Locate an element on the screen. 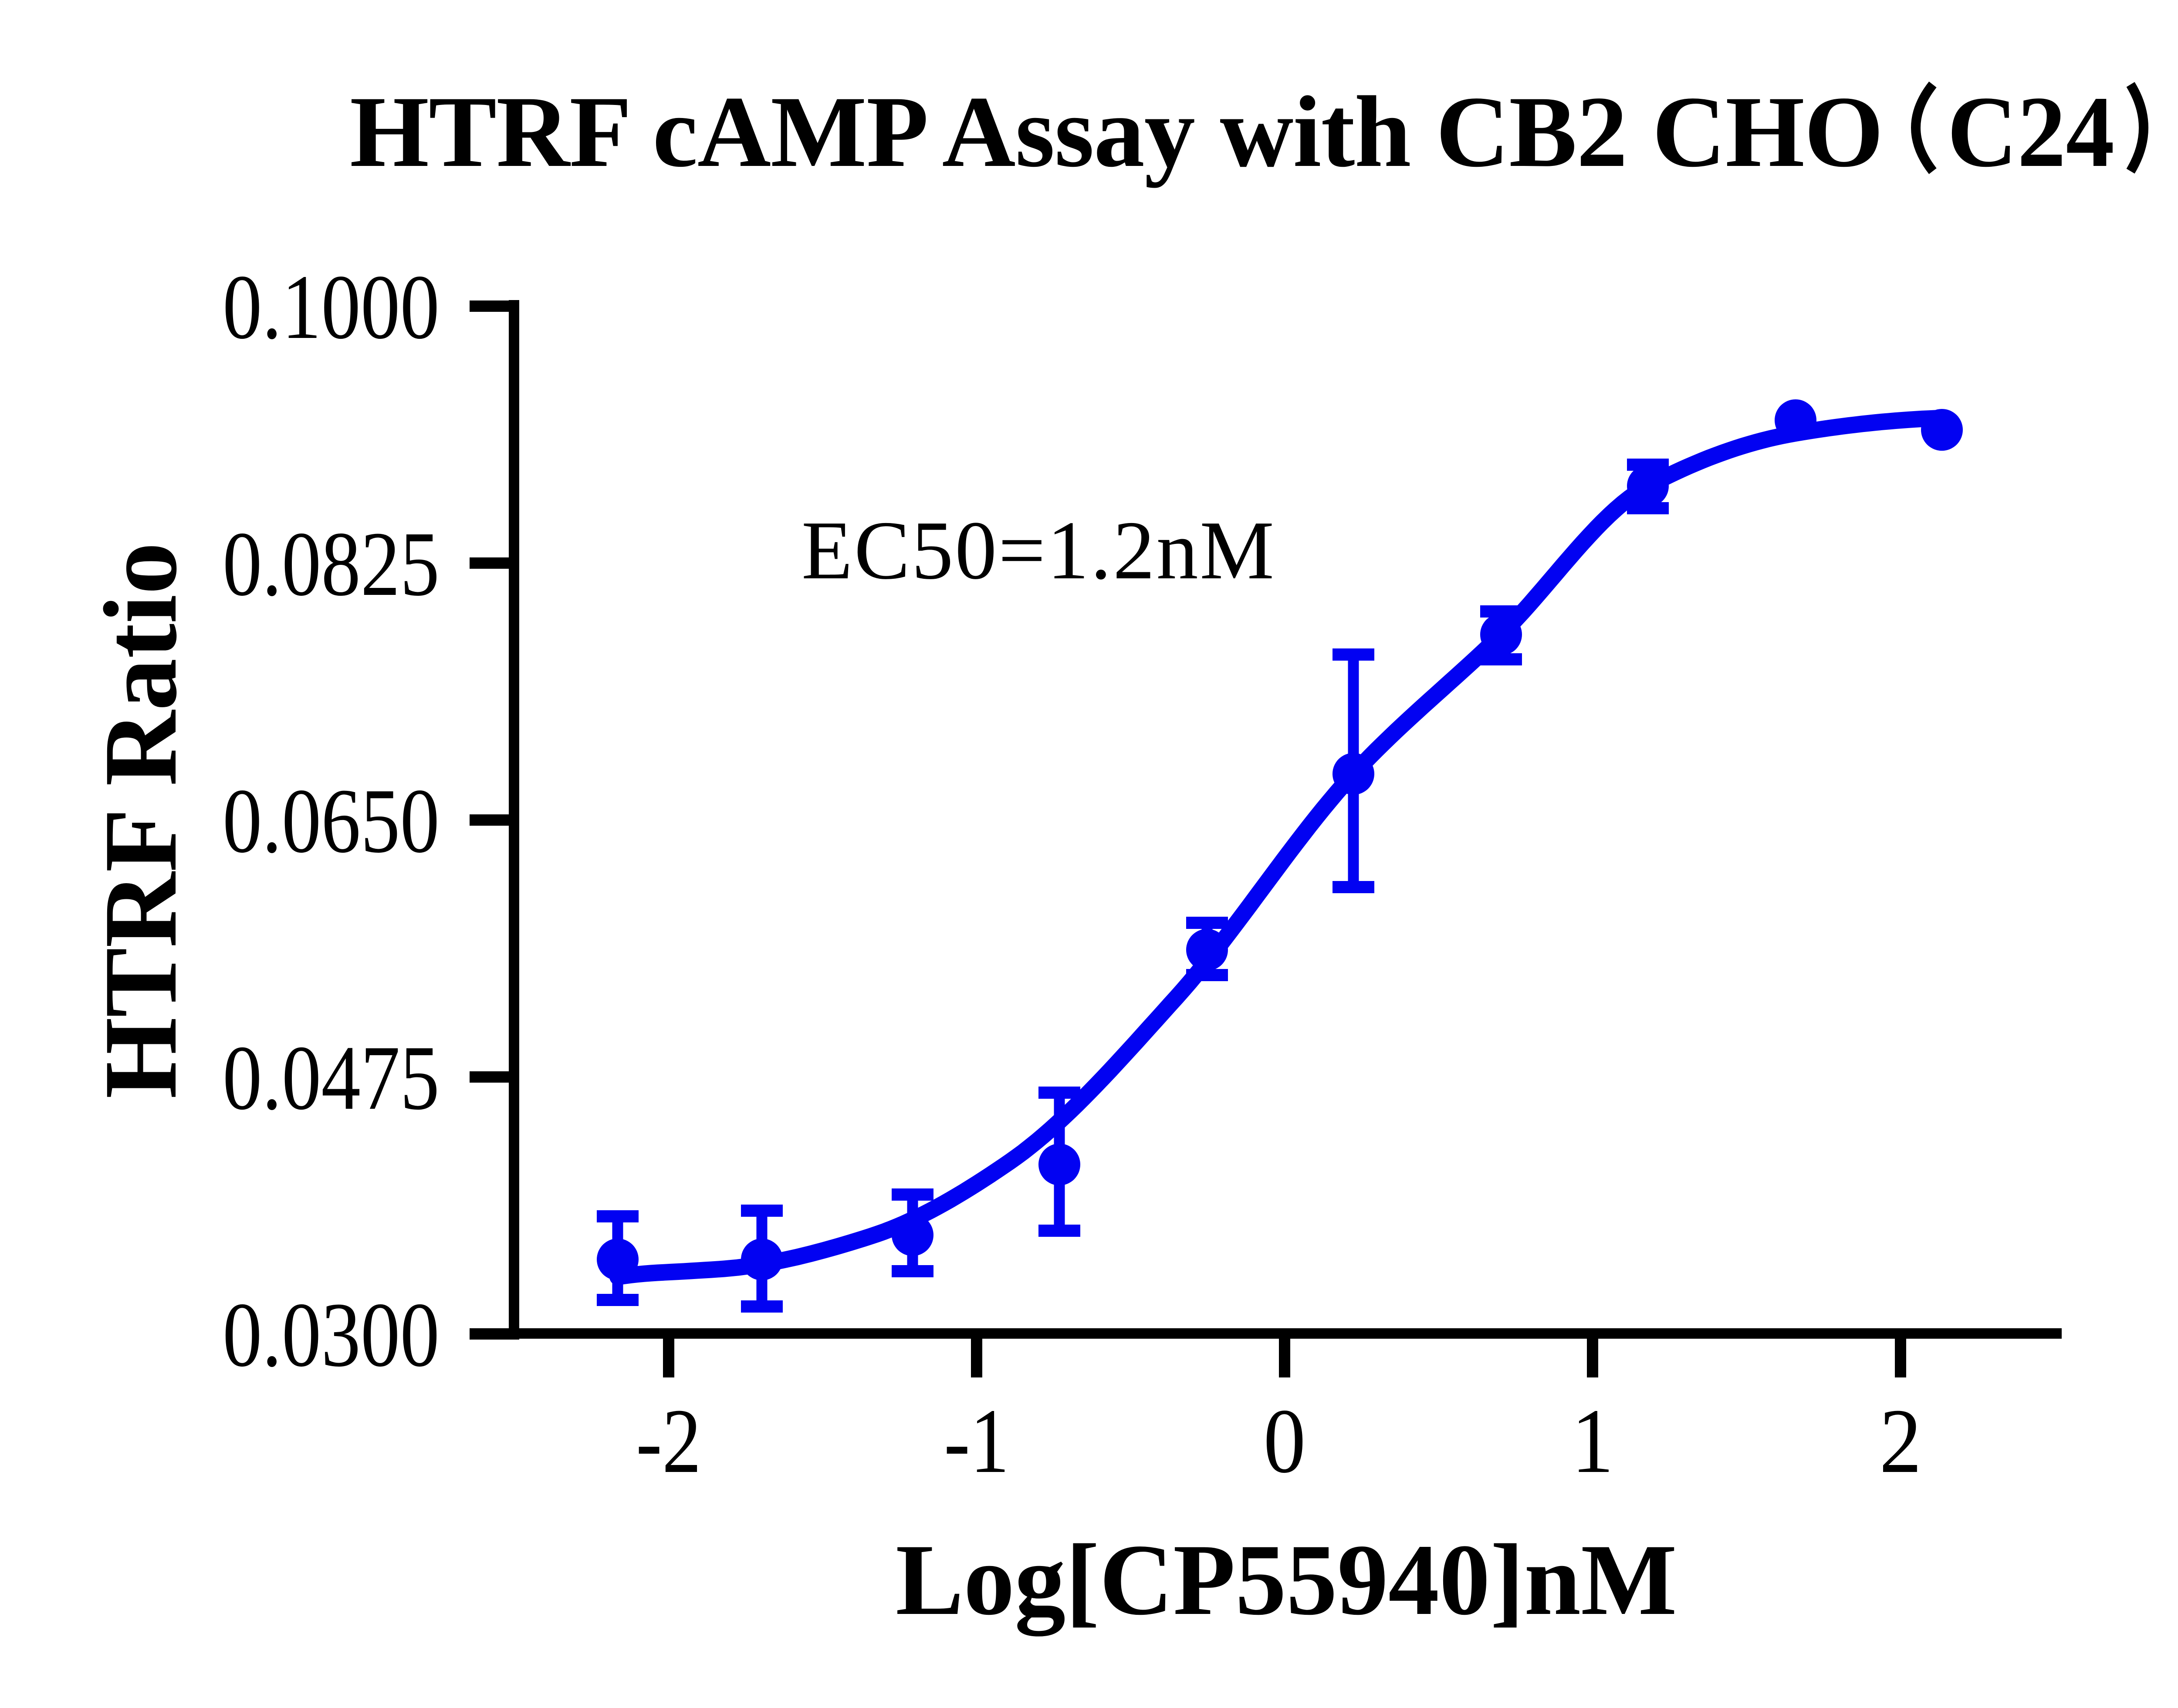 This screenshot has width=2178, height=1708. svg-text: -1 is located at coordinates (976, 1441).